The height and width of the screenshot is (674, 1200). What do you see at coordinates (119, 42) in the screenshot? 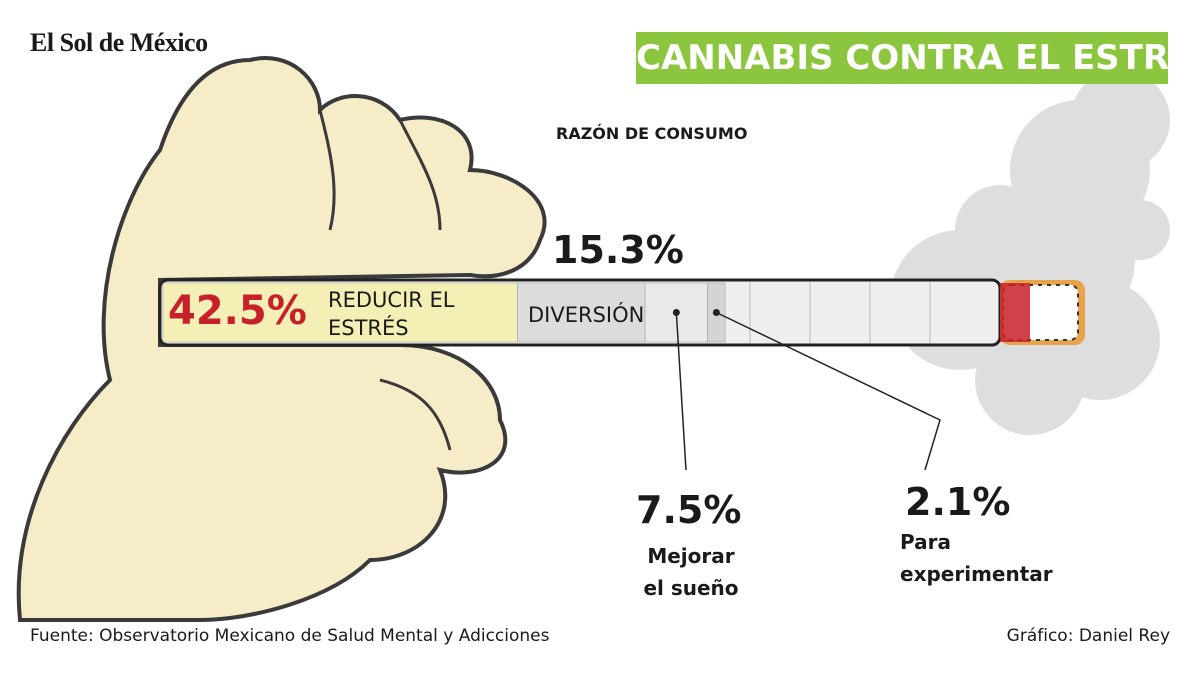
I see `logo: El Sol de México` at bounding box center [119, 42].